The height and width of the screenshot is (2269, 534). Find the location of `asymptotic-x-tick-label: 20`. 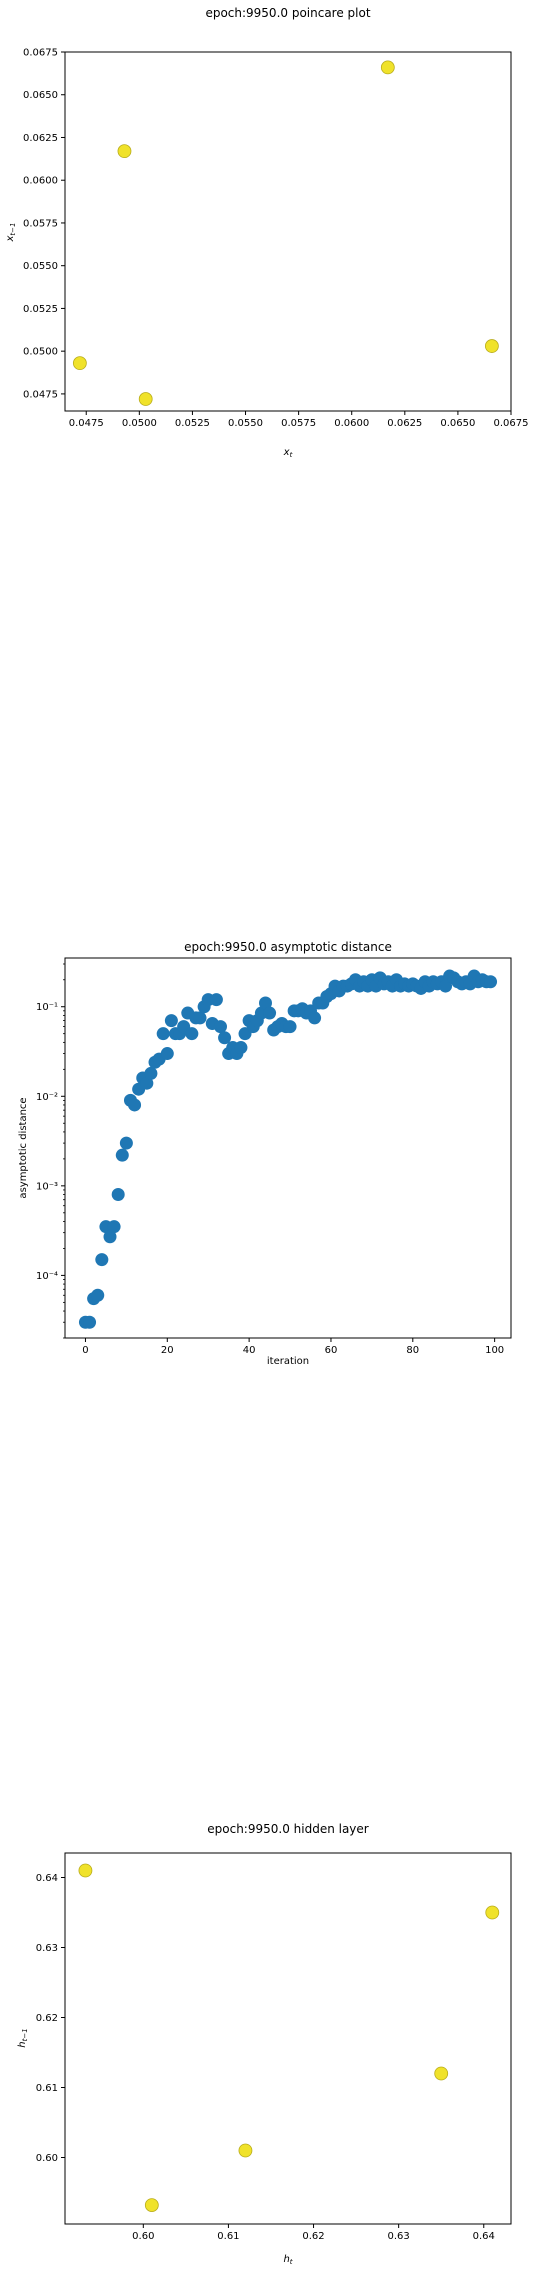

asymptotic-x-tick-label: 20 is located at coordinates (167, 1350).